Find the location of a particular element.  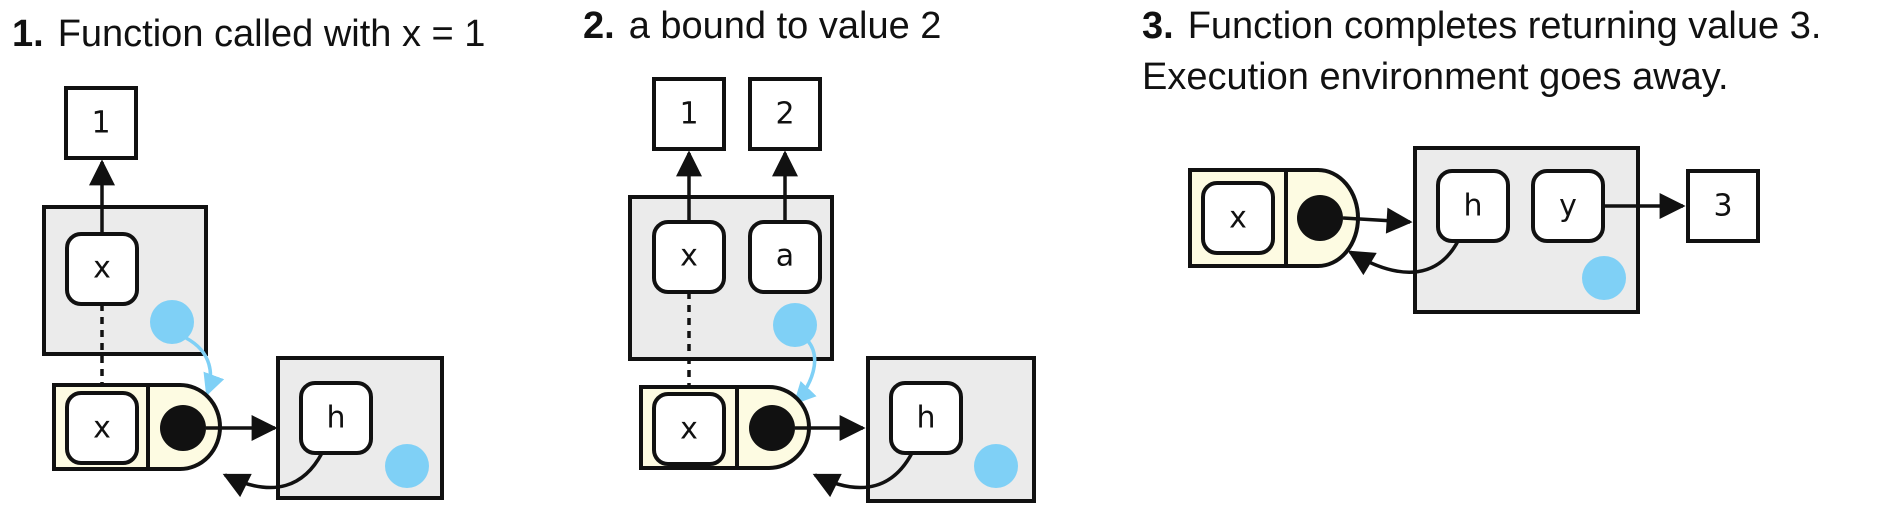

panel-3-fnenv-parent-dot is located at coordinates (1604, 278).